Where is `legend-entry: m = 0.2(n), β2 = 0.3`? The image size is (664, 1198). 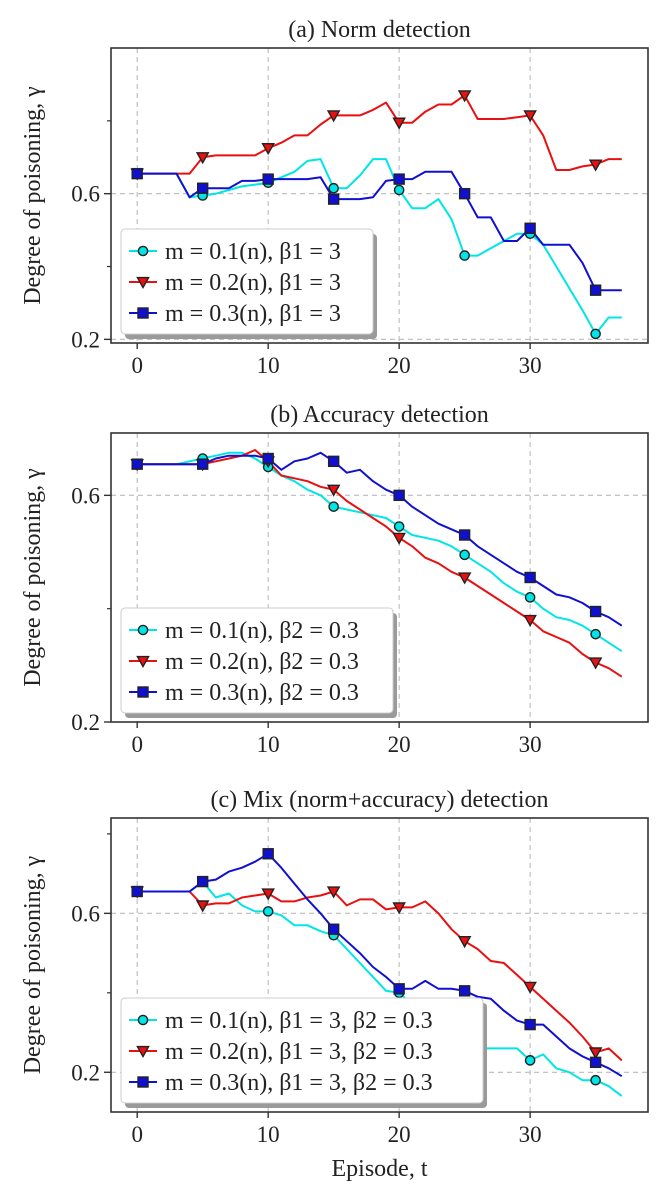 legend-entry: m = 0.2(n), β2 = 0.3 is located at coordinates (262, 662).